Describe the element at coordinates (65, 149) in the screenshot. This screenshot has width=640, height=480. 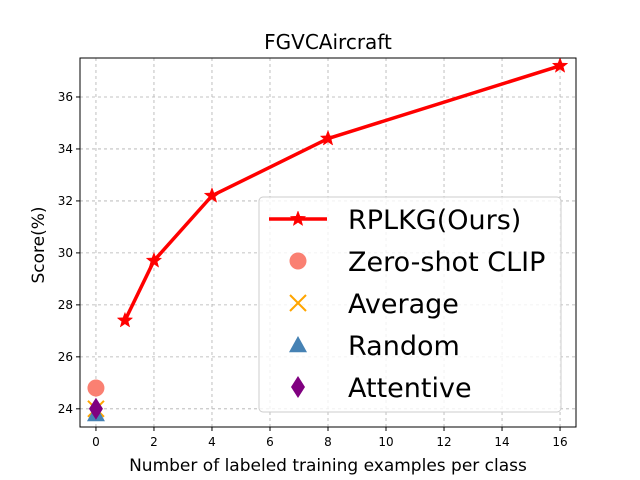
I see `y-tick-label: 34` at that location.